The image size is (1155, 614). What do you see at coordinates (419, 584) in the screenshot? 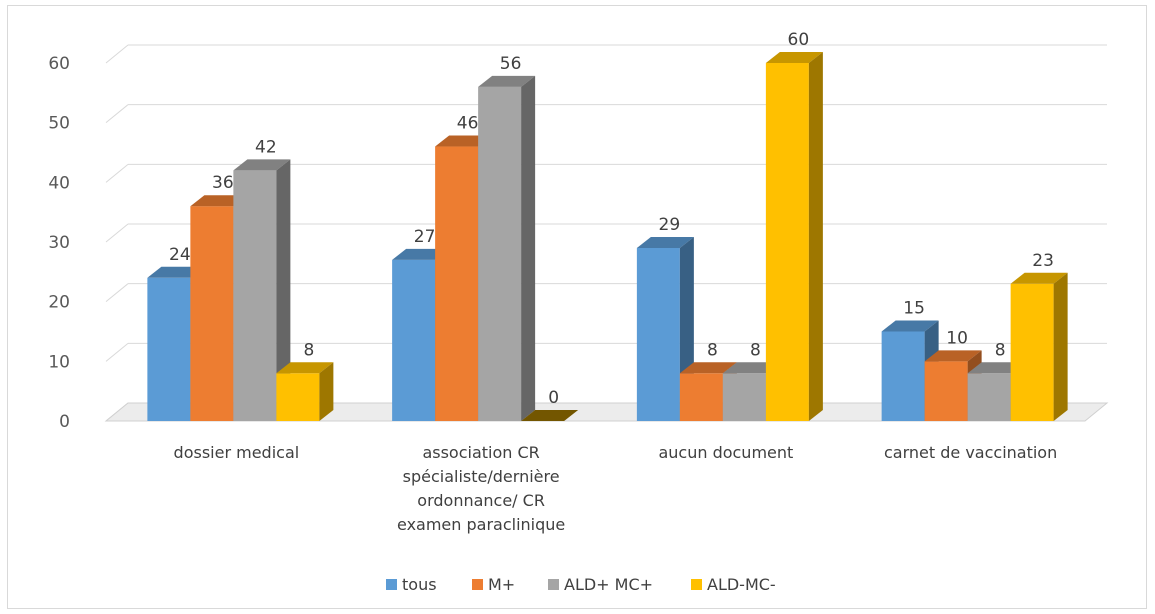
I see `legend-label: tous` at bounding box center [419, 584].